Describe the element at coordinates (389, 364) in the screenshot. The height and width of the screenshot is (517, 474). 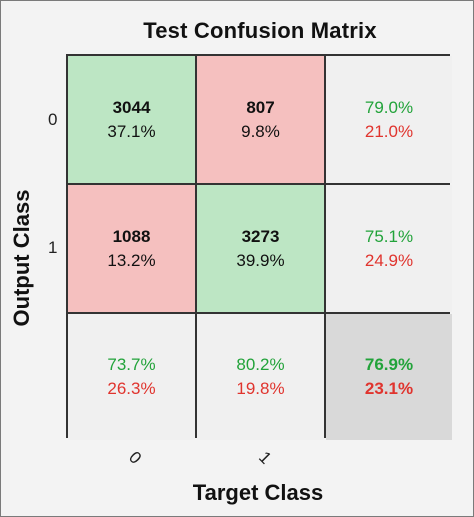
I see `overall-correct: 76.9%` at that location.